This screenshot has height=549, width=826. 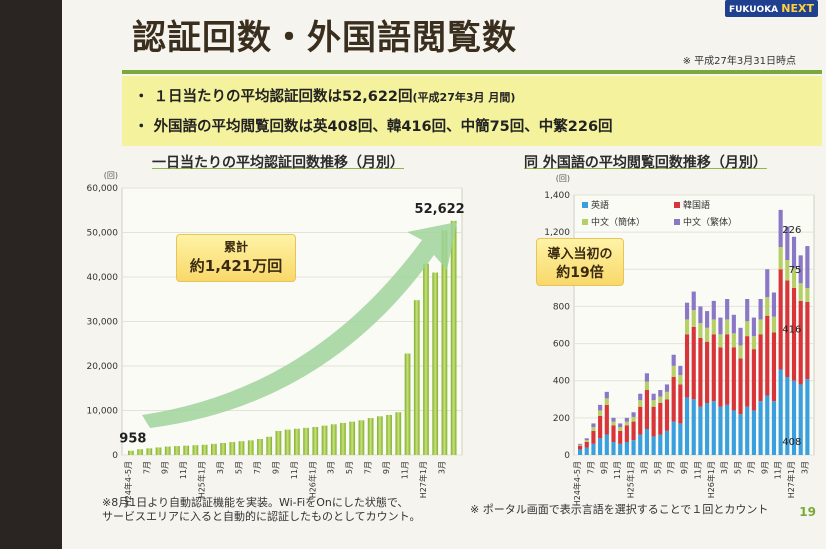 What do you see at coordinates (618, 222) in the screenshot?
I see `legend-label: 中文（簡体）` at bounding box center [618, 222].